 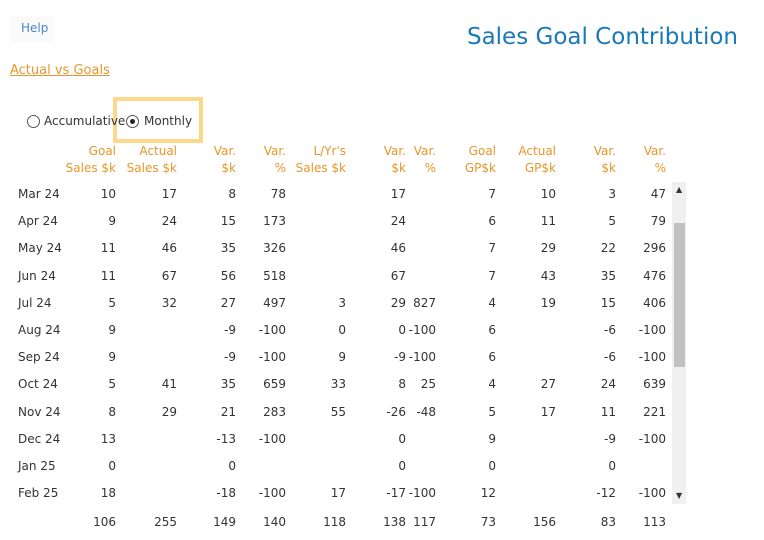 I want to click on help-button-bg, so click(x=32, y=29).